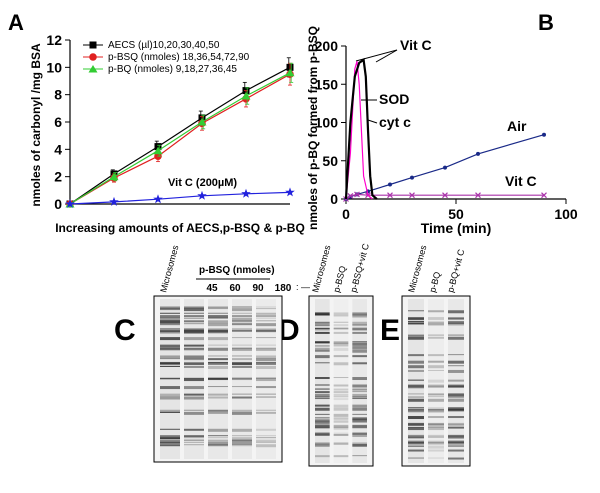  What do you see at coordinates (289, 330) in the screenshot?
I see `panel-label-d: D` at bounding box center [289, 330].